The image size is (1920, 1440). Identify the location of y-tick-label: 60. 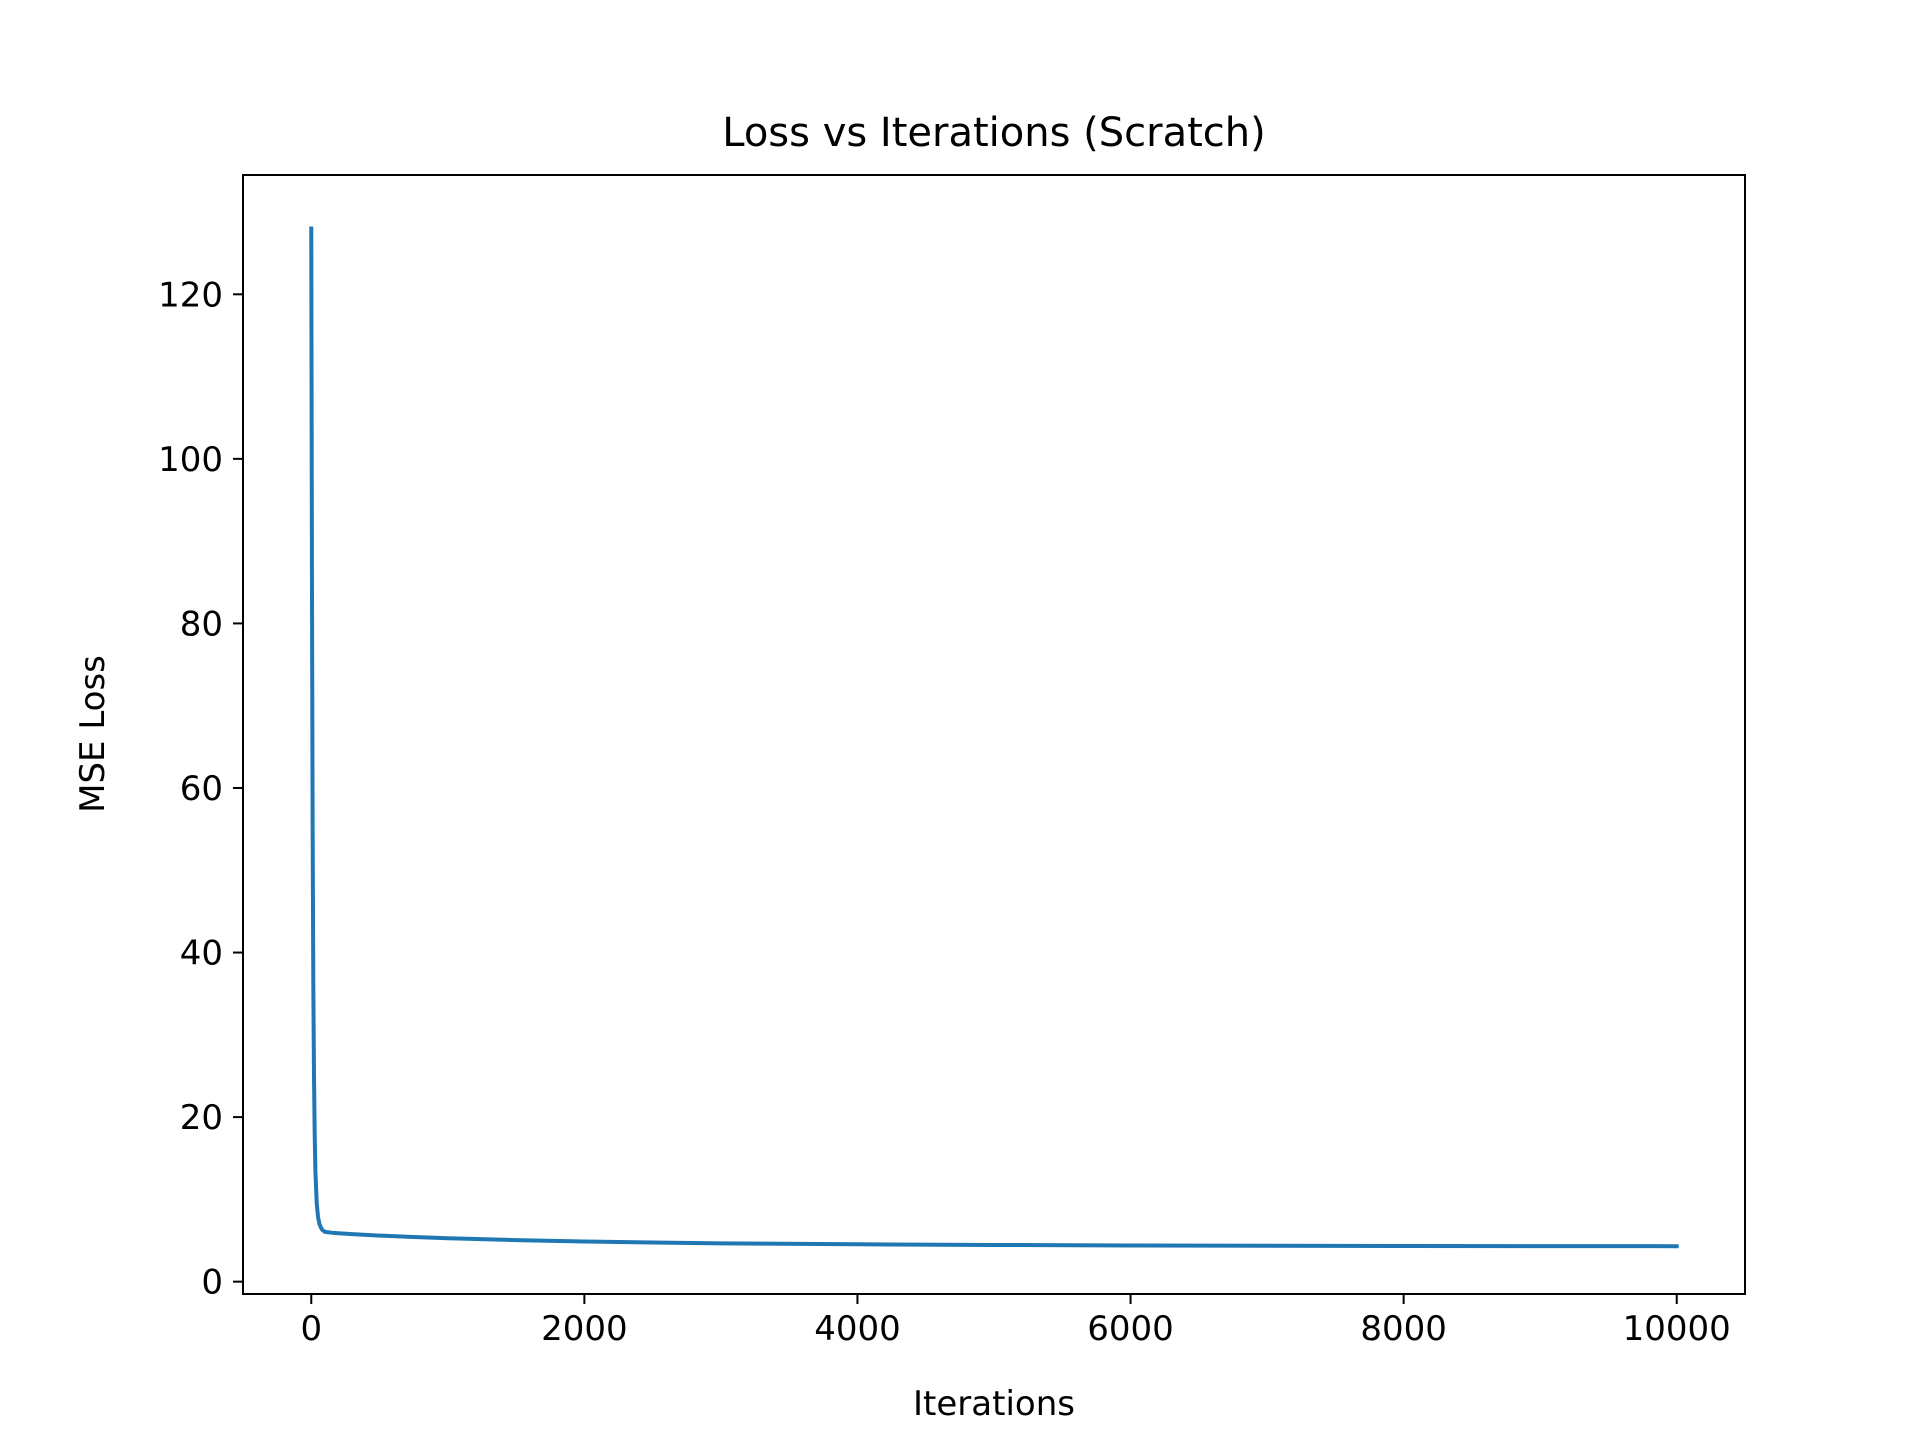
(201, 789).